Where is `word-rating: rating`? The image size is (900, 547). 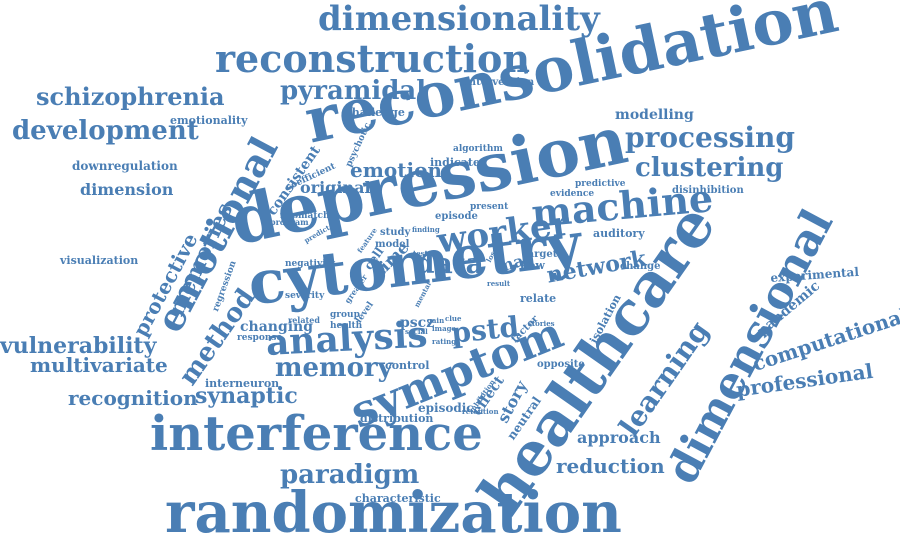 word-rating: rating is located at coordinates (444, 341).